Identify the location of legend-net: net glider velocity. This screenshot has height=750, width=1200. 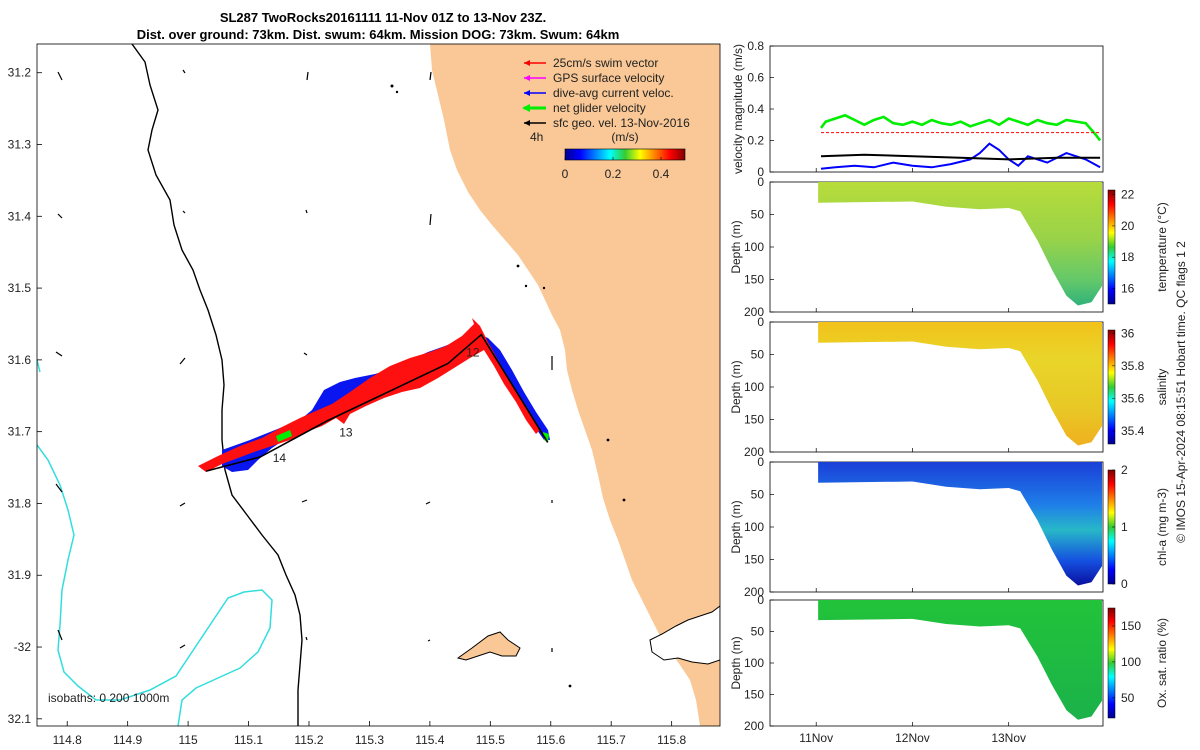
(599, 108).